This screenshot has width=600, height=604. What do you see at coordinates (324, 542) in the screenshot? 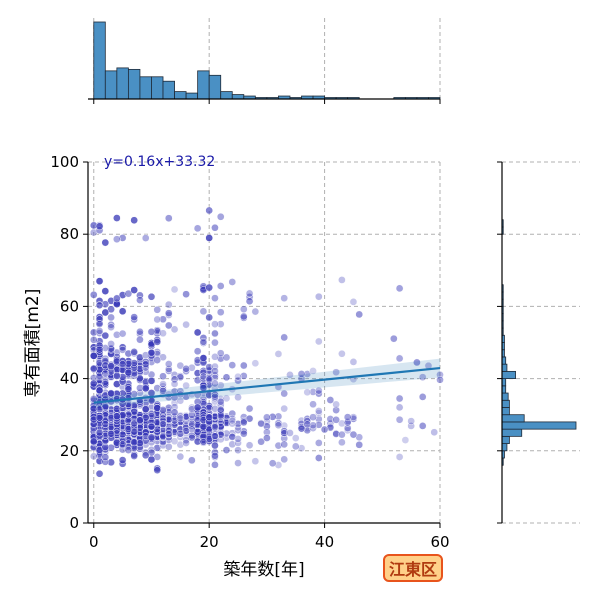
I see `x-tick-label: 40` at bounding box center [324, 542].